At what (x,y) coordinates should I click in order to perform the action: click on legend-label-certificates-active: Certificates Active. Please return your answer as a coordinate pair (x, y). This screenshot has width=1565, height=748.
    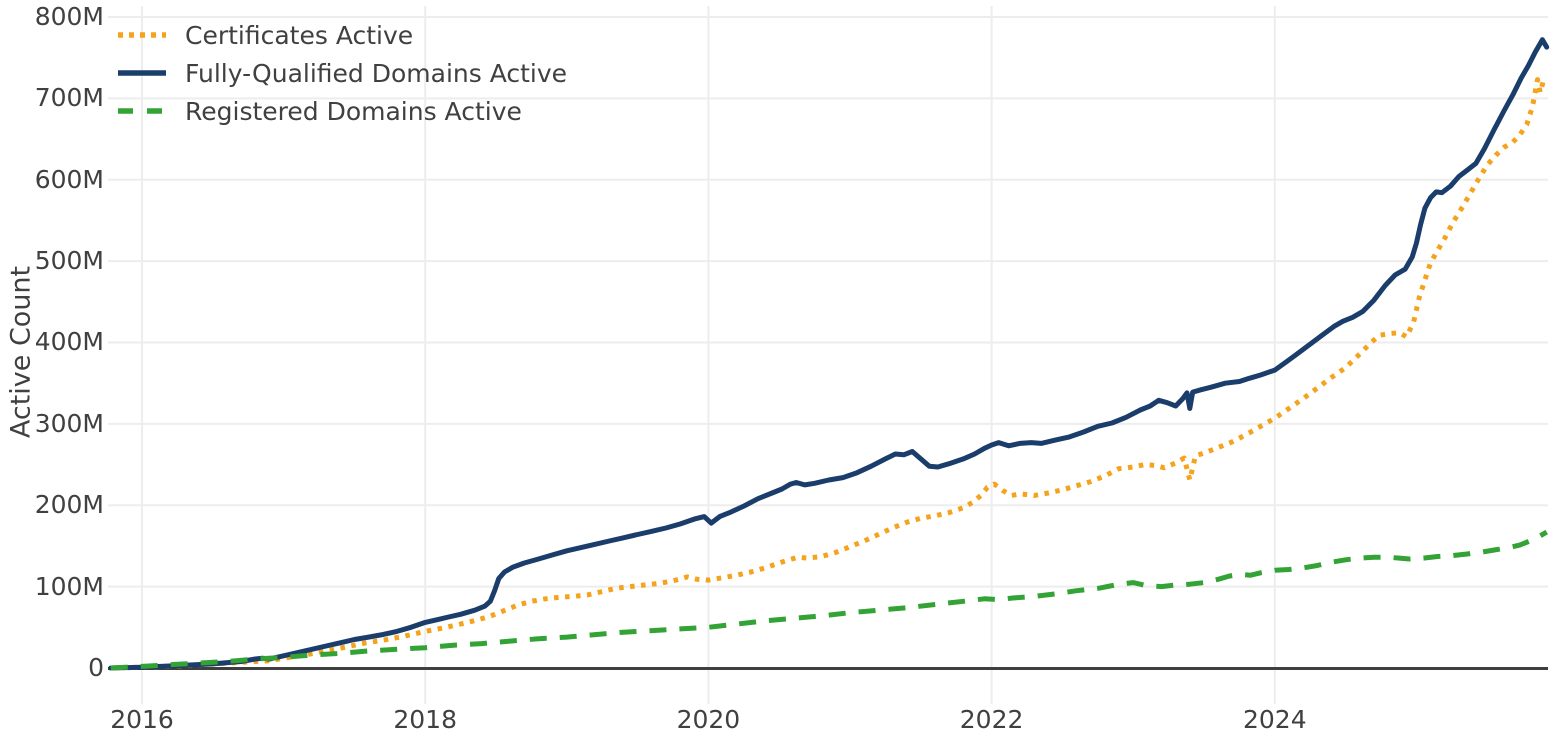
    Looking at the image, I should click on (299, 35).